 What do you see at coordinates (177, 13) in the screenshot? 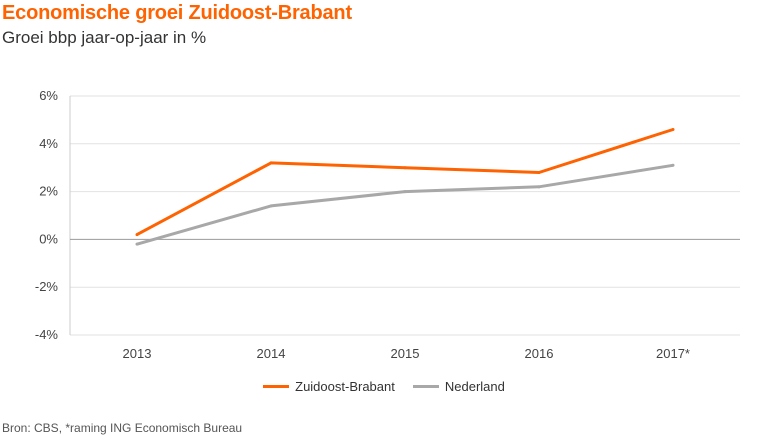
I see `chart-title: Economische groei Zuidoost-Brabant` at bounding box center [177, 13].